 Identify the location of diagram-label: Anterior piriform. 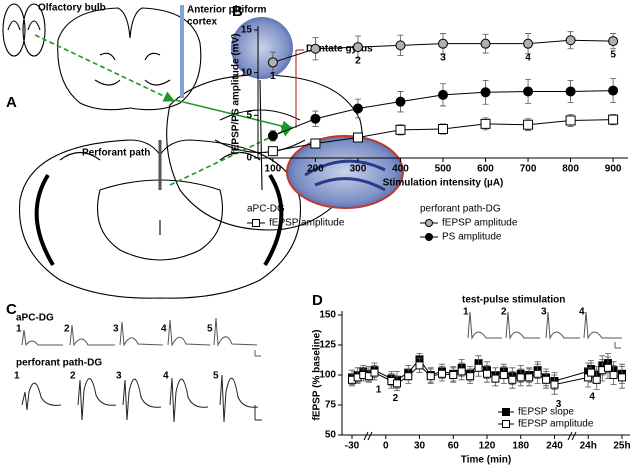
(227, 10).